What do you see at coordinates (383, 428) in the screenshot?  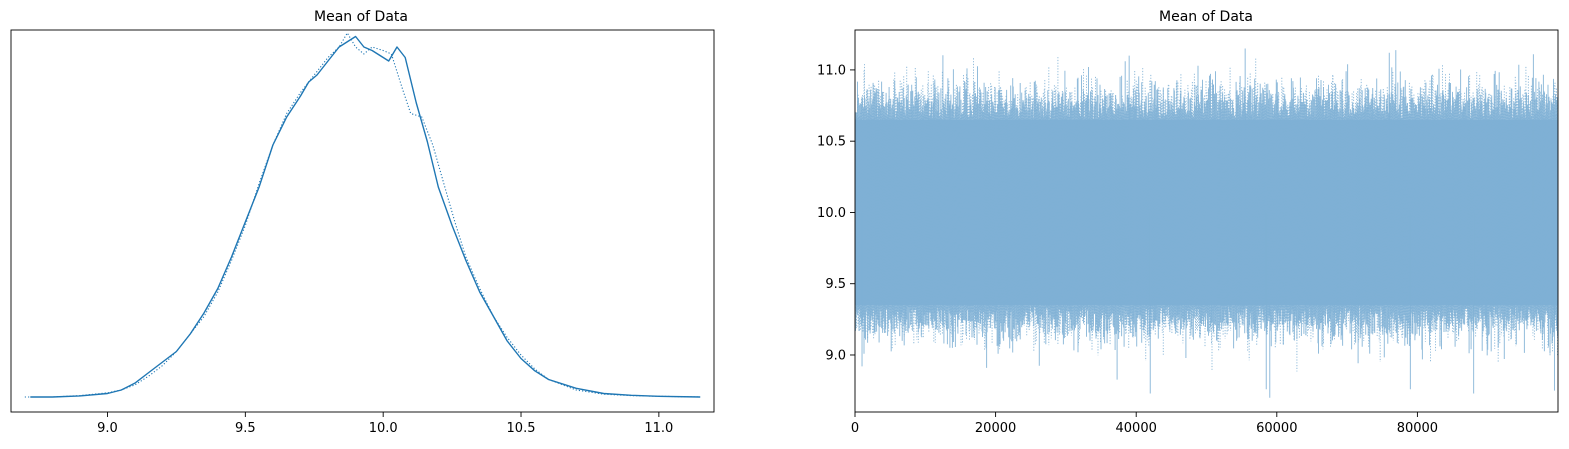 I see `density-x-tick-label: 10.0` at bounding box center [383, 428].